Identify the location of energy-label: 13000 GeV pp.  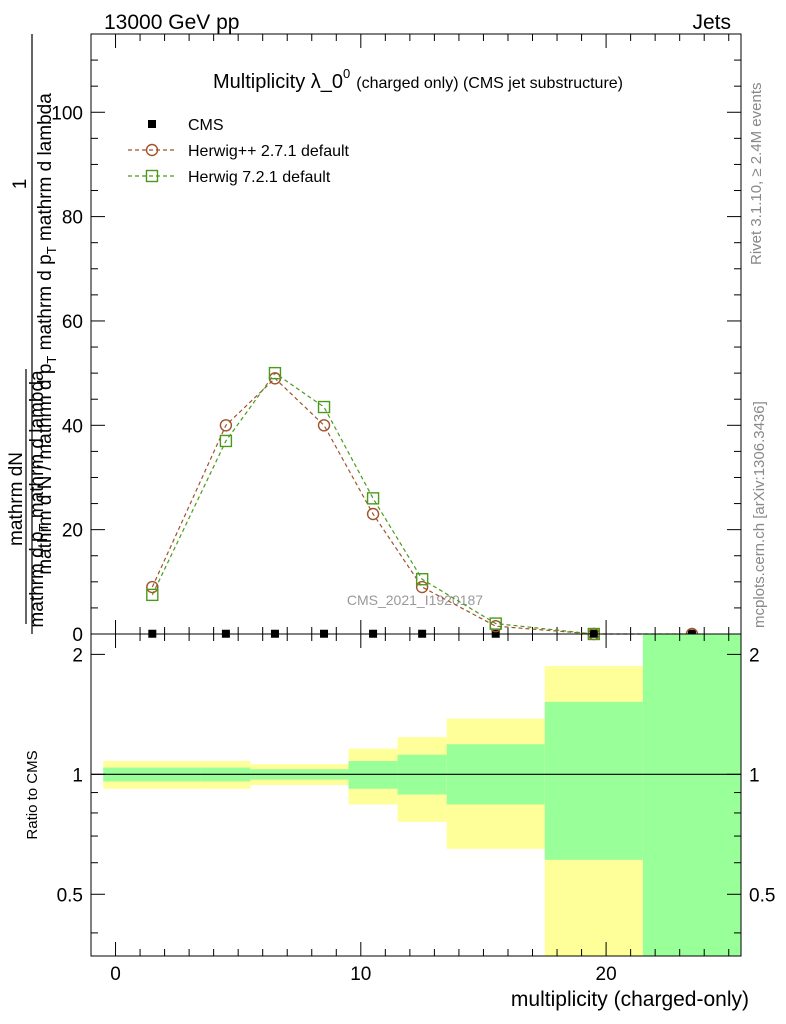
(171, 22).